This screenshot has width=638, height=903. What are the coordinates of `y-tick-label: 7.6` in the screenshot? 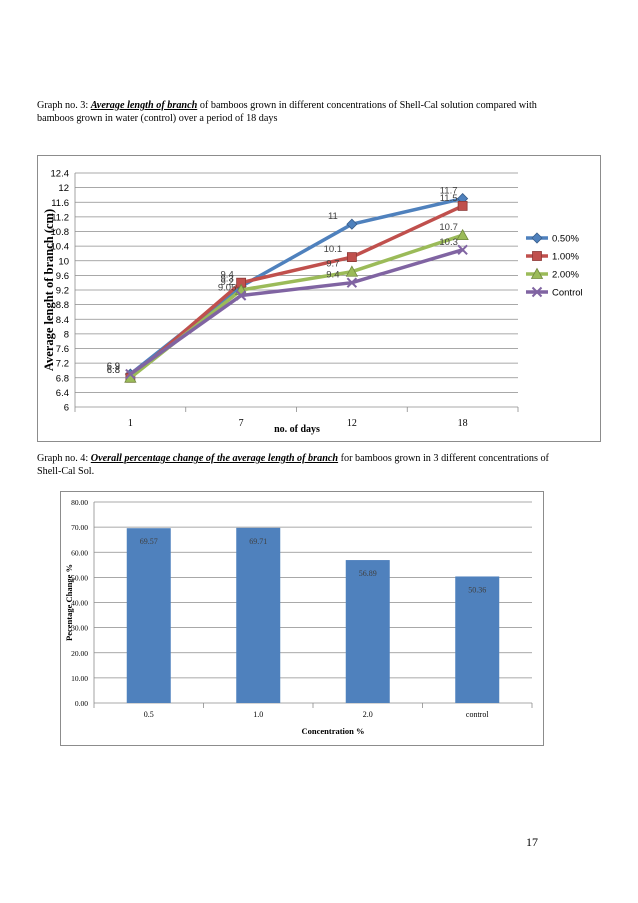 It's located at (62, 349).